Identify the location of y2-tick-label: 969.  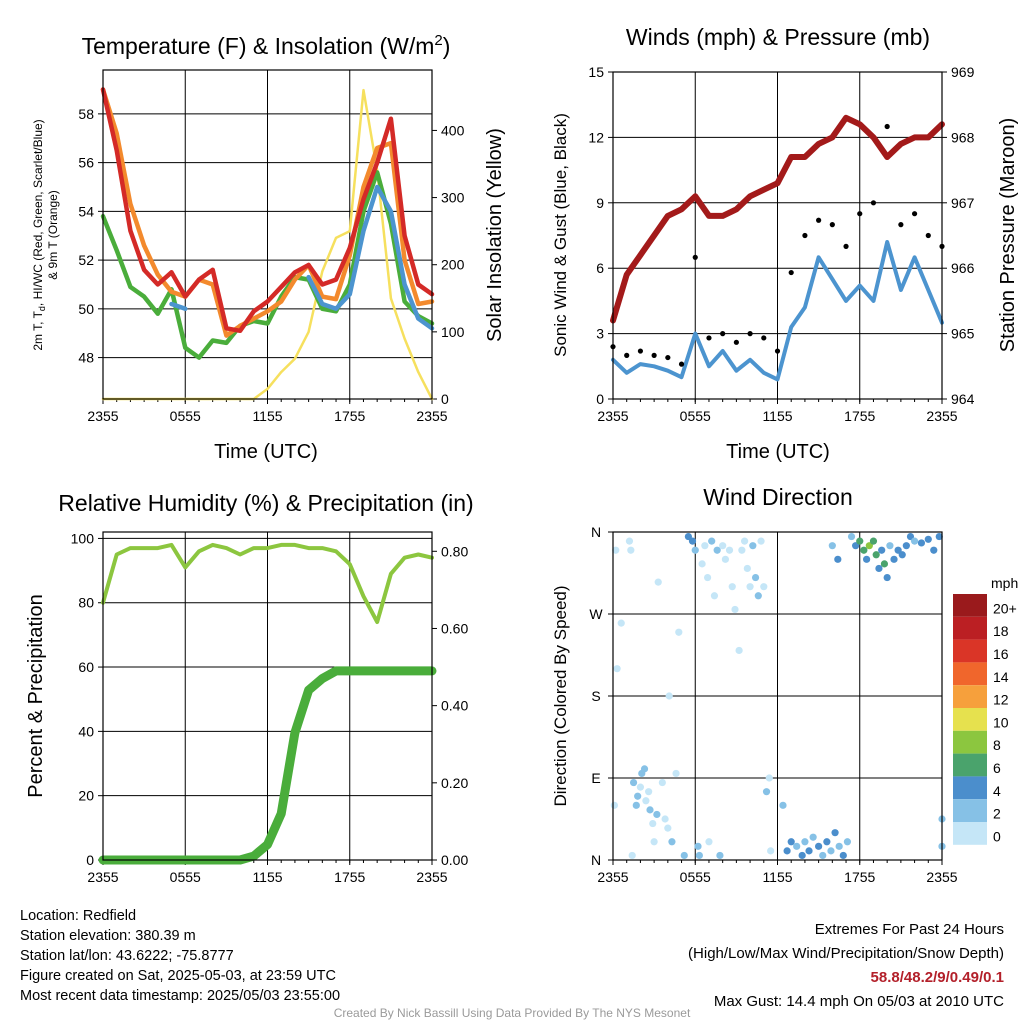
(963, 72).